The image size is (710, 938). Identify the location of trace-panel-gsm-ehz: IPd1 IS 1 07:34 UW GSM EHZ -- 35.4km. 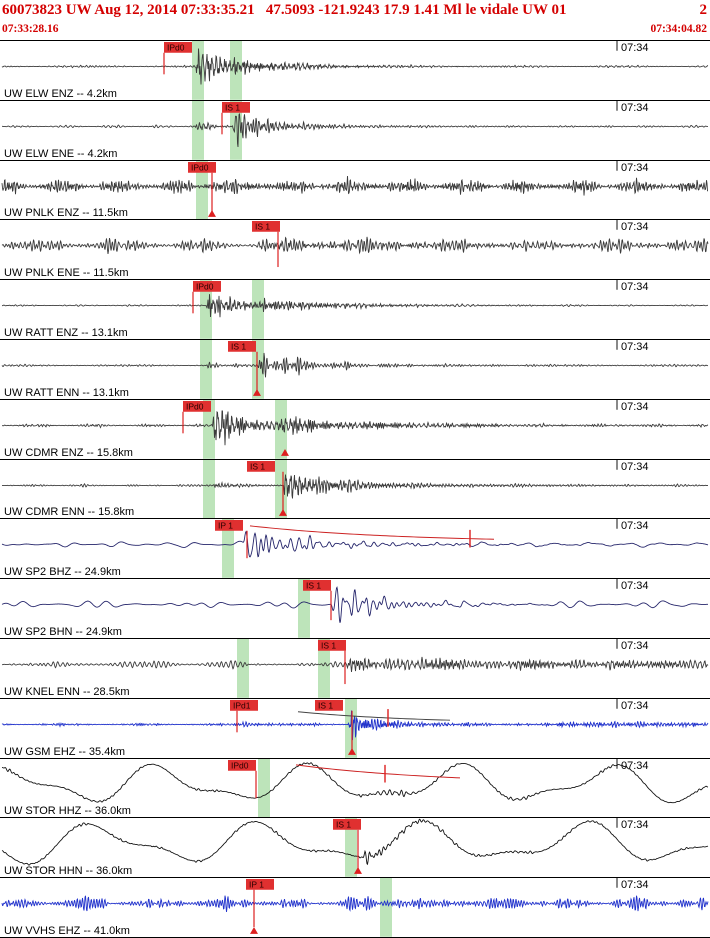
(355, 727).